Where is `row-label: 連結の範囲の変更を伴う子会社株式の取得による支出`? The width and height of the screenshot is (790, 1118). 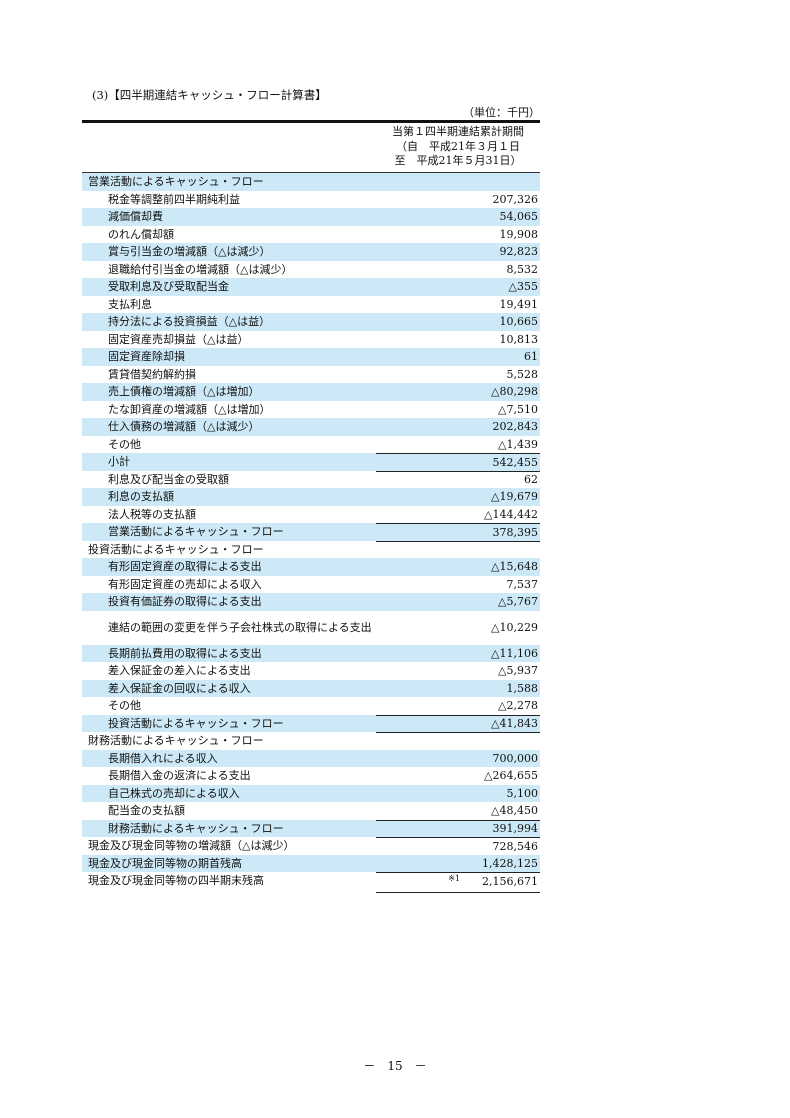 row-label: 連結の範囲の変更を伴う子会社株式の取得による支出 is located at coordinates (240, 627).